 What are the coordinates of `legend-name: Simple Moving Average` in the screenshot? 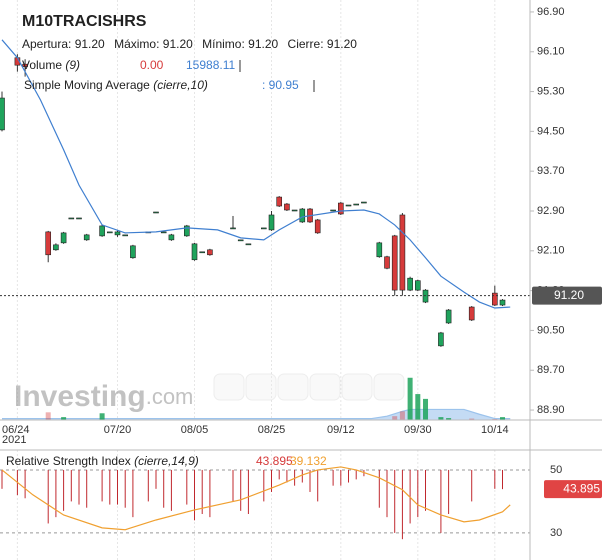 It's located at (87, 85).